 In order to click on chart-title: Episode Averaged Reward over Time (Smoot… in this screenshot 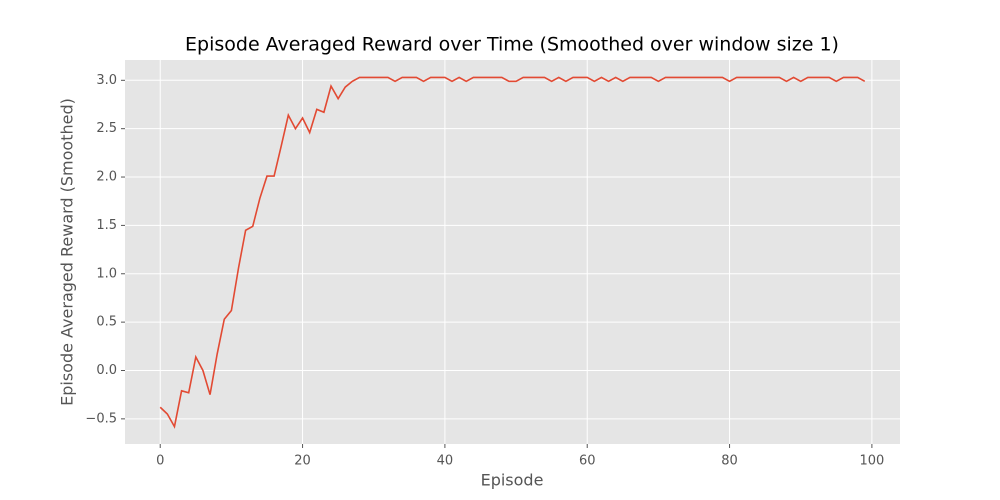, I will do `click(512, 45)`.